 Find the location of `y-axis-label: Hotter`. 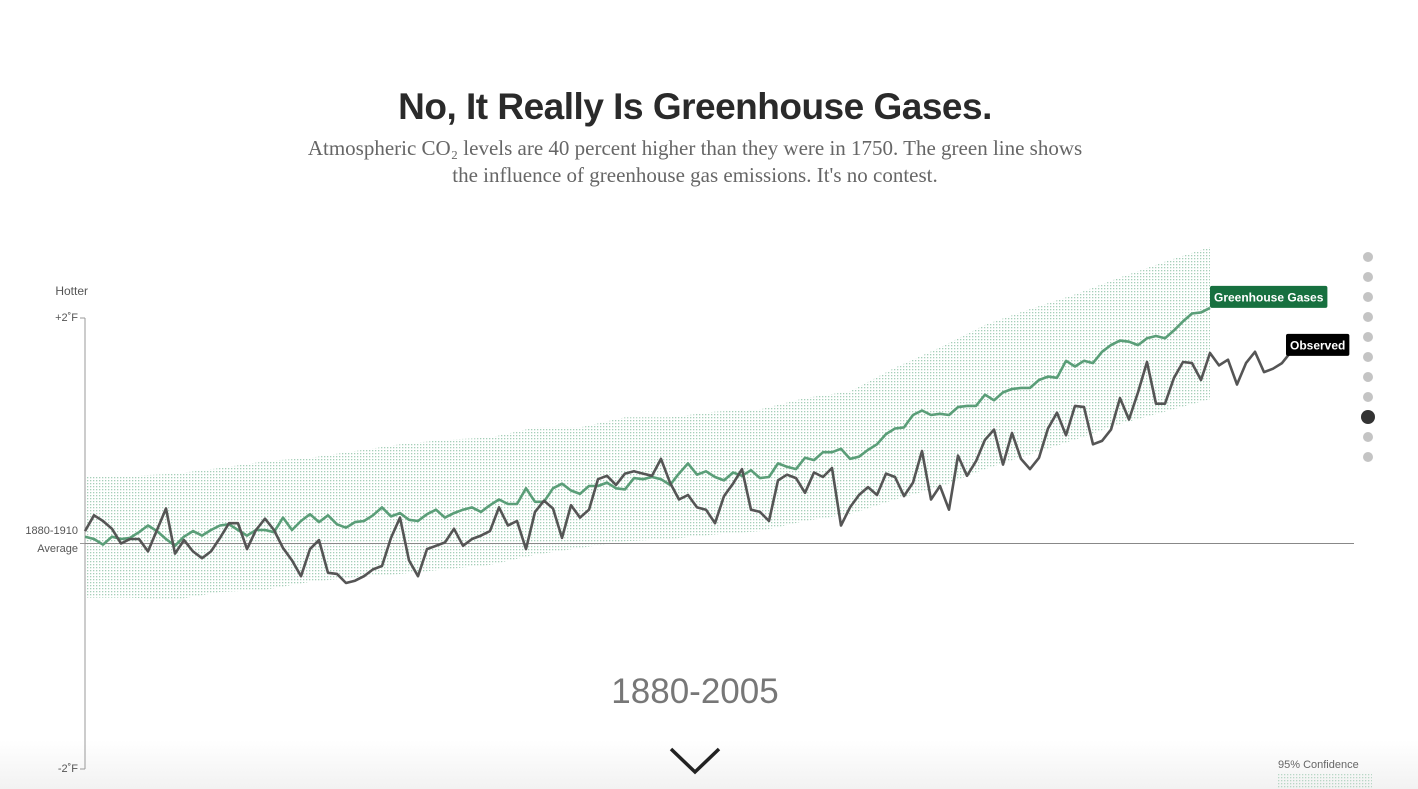

y-axis-label: Hotter is located at coordinates (71, 291).